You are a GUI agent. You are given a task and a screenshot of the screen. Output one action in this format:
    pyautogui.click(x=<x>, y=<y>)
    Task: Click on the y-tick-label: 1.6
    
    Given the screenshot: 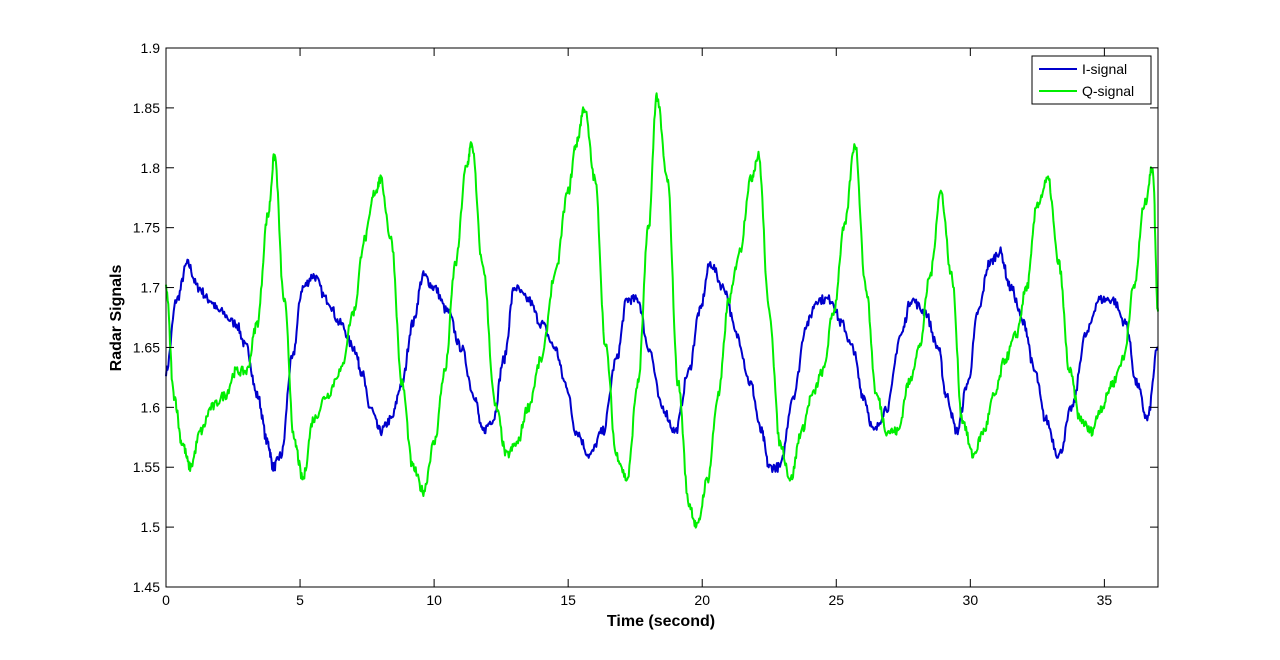 What is the action you would take?
    pyautogui.click(x=151, y=407)
    